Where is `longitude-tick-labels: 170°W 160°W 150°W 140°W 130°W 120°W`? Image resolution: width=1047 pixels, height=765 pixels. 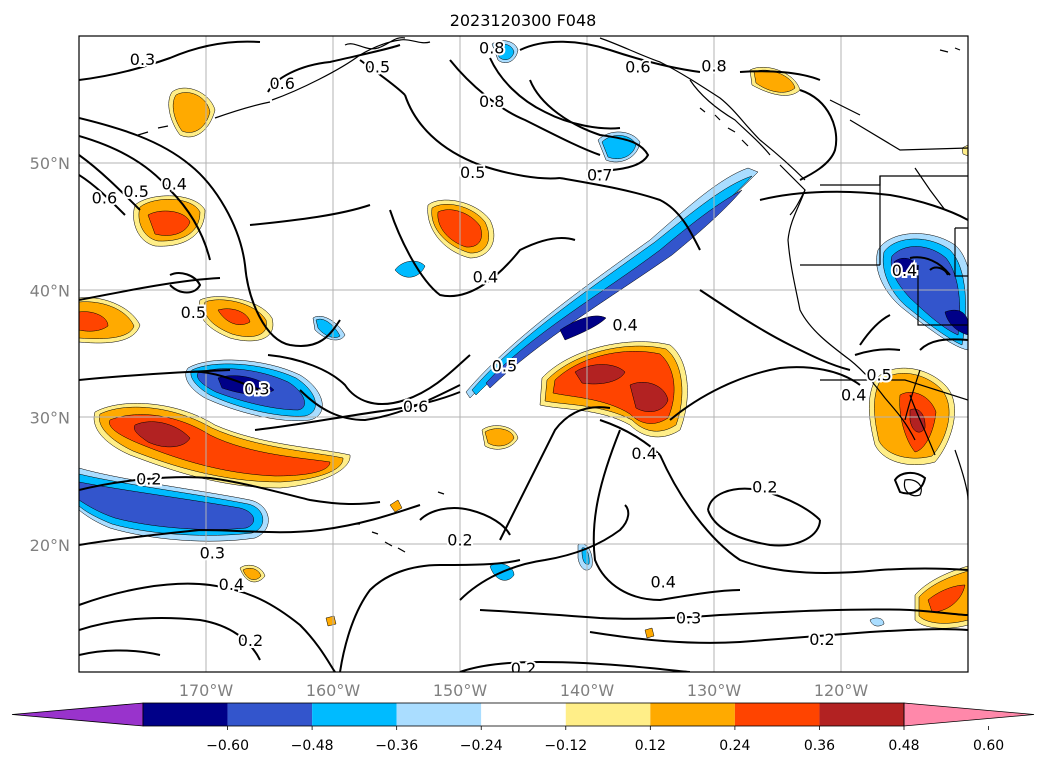 longitude-tick-labels: 170°W 160°W 150°W 140°W 130°W 120°W is located at coordinates (524, 690).